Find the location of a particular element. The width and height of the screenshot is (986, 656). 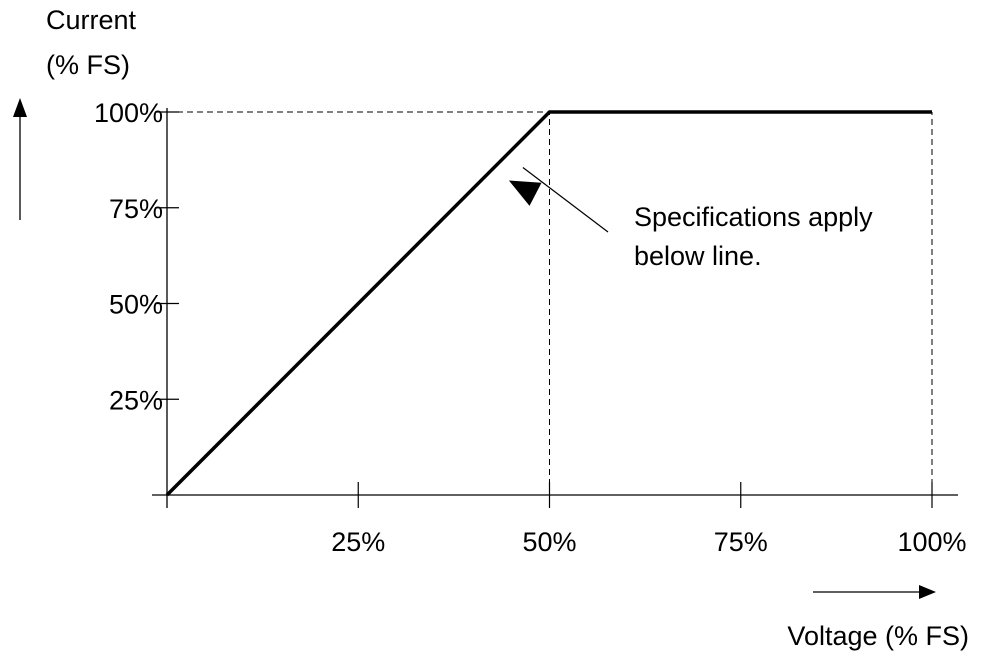

x-axis-title: Voltage (% FS) is located at coordinates (878, 636).